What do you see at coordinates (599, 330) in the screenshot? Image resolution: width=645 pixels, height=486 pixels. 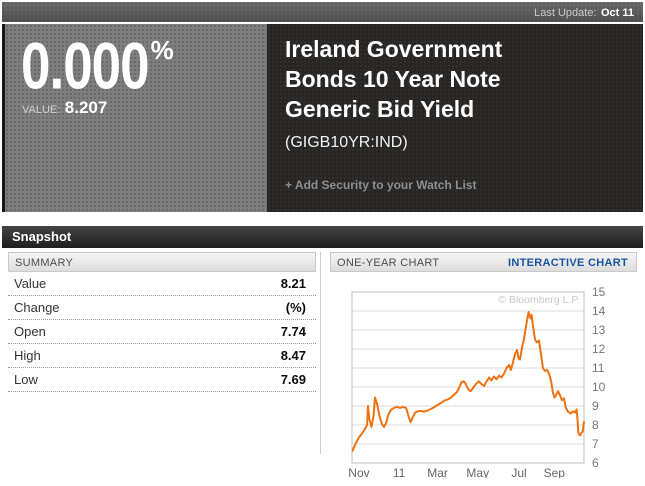 I see `svg-text: 13` at bounding box center [599, 330].